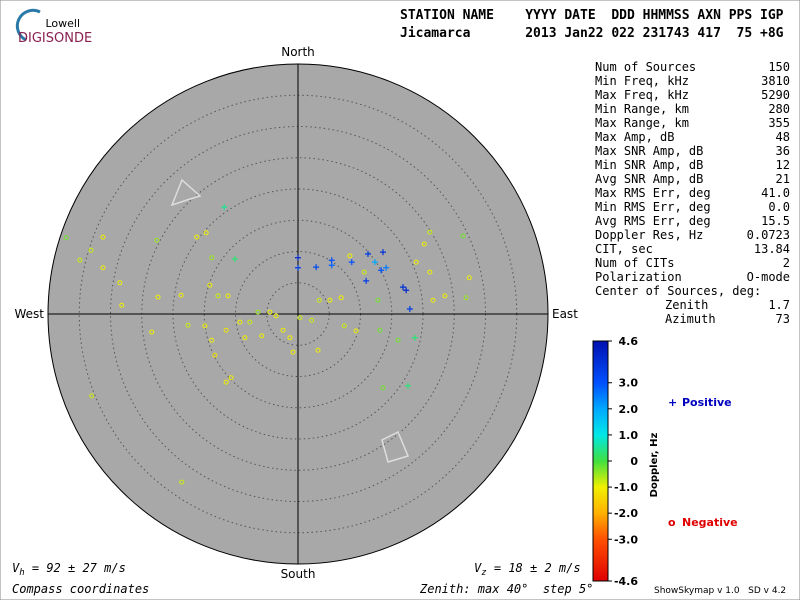 This screenshot has width=800, height=600. What do you see at coordinates (783, 319) in the screenshot?
I see `center-value: 73` at bounding box center [783, 319].